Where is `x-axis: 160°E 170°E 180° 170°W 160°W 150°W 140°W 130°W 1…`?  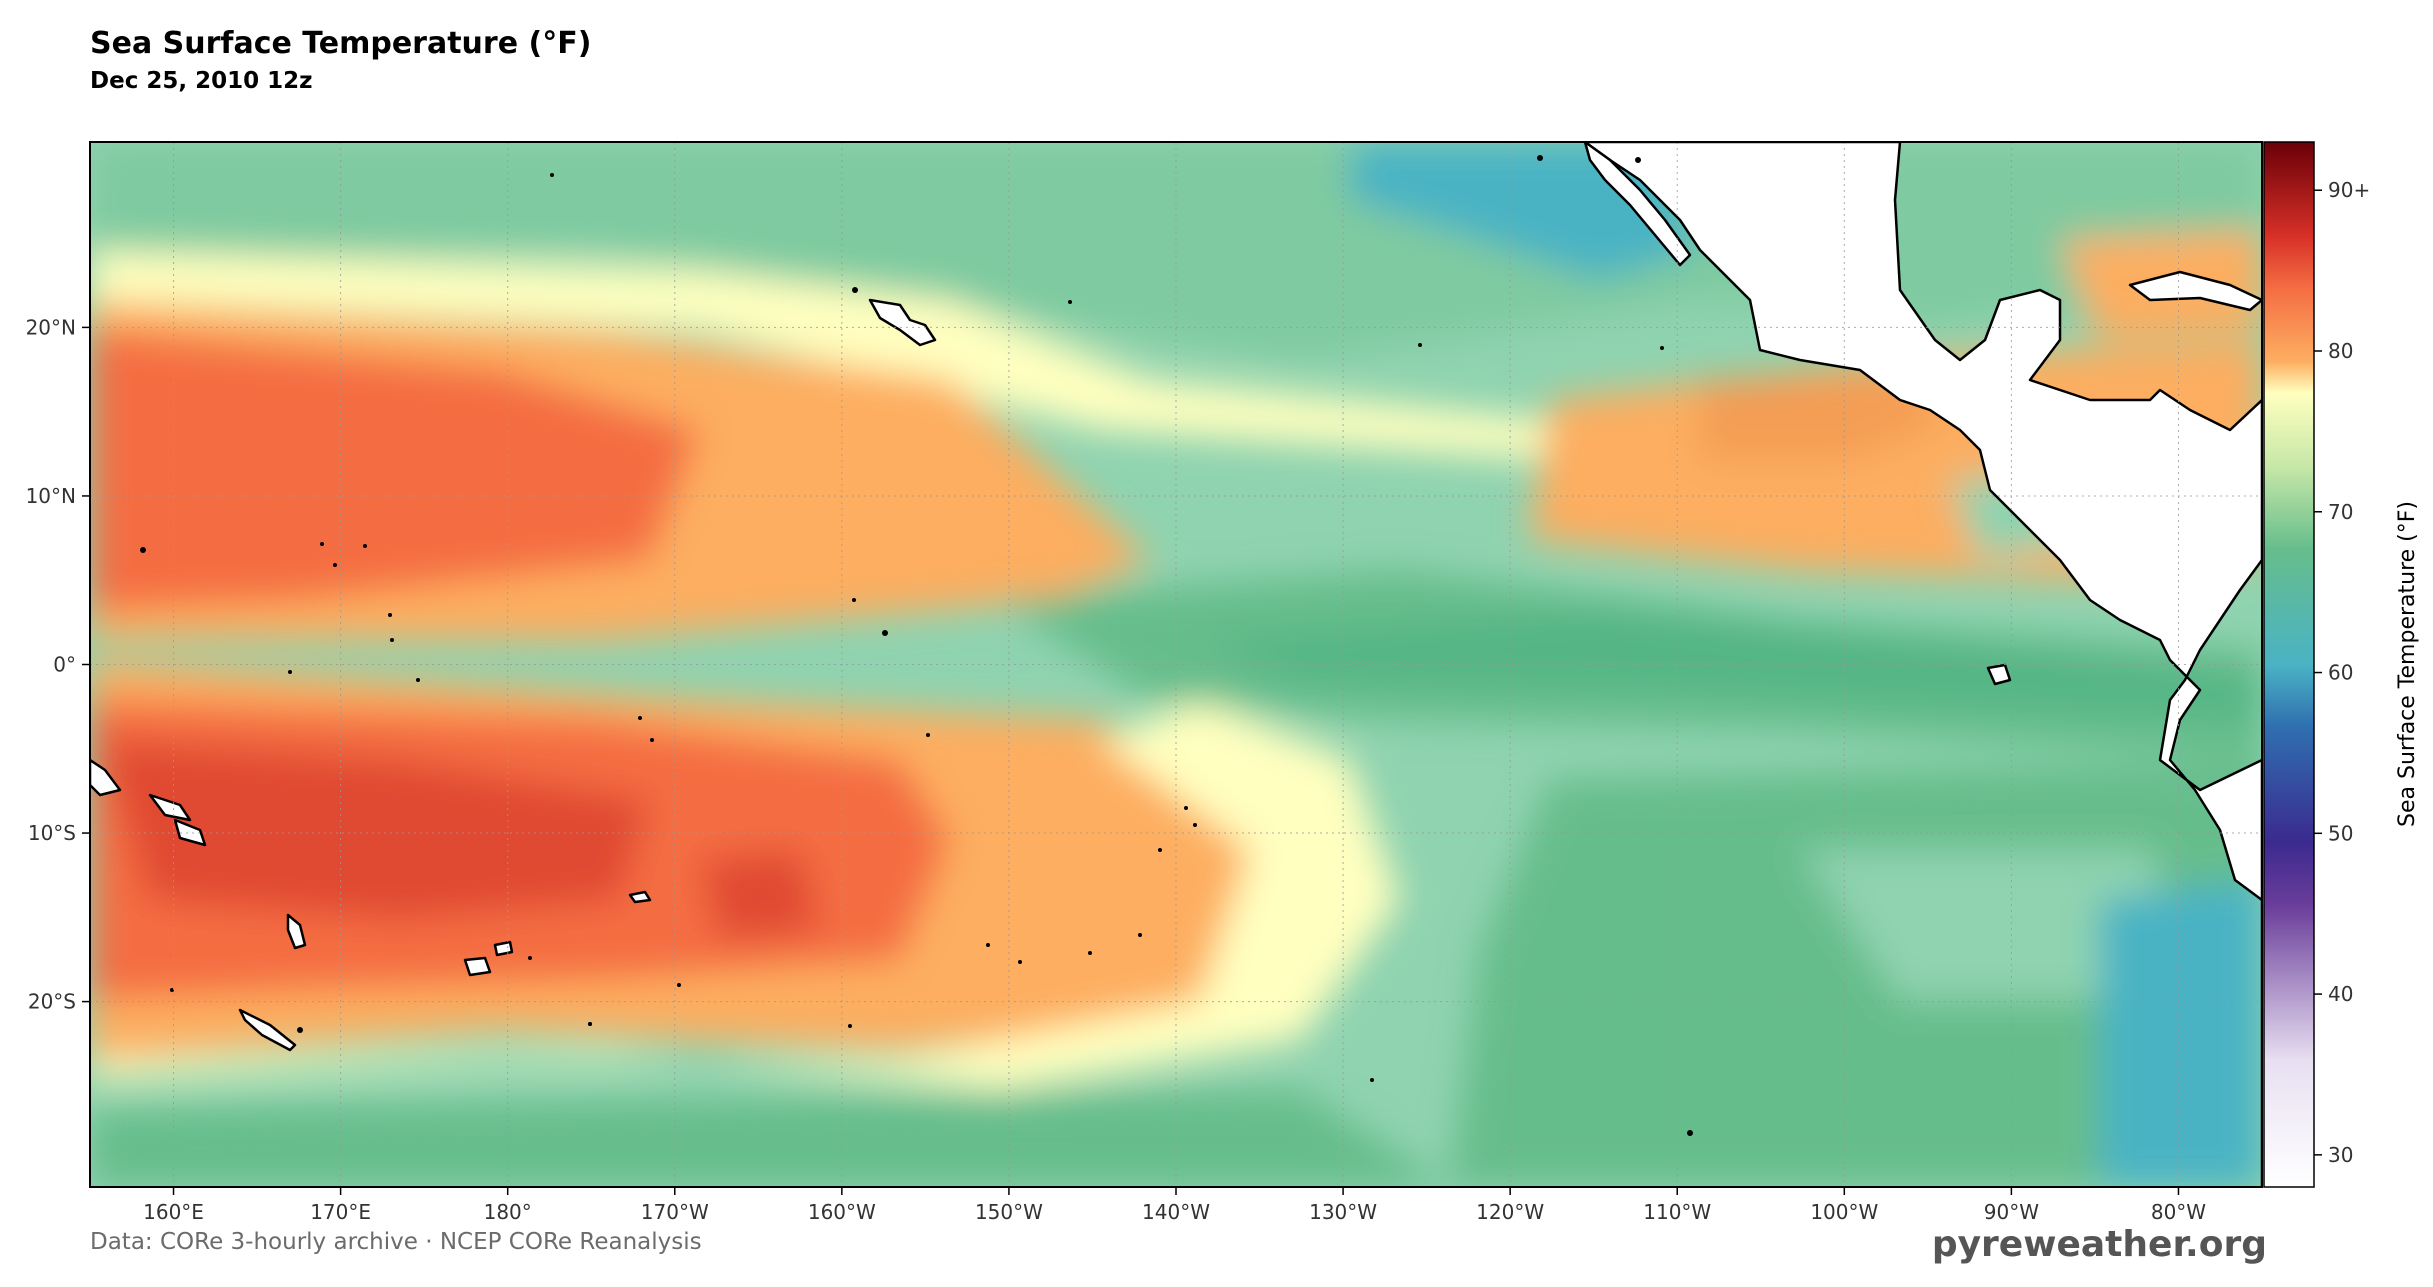
x-axis: 160°E 170°E 180° 170°W 160°W 150°W 140°W 130°W 1… is located at coordinates (1174, 1205).